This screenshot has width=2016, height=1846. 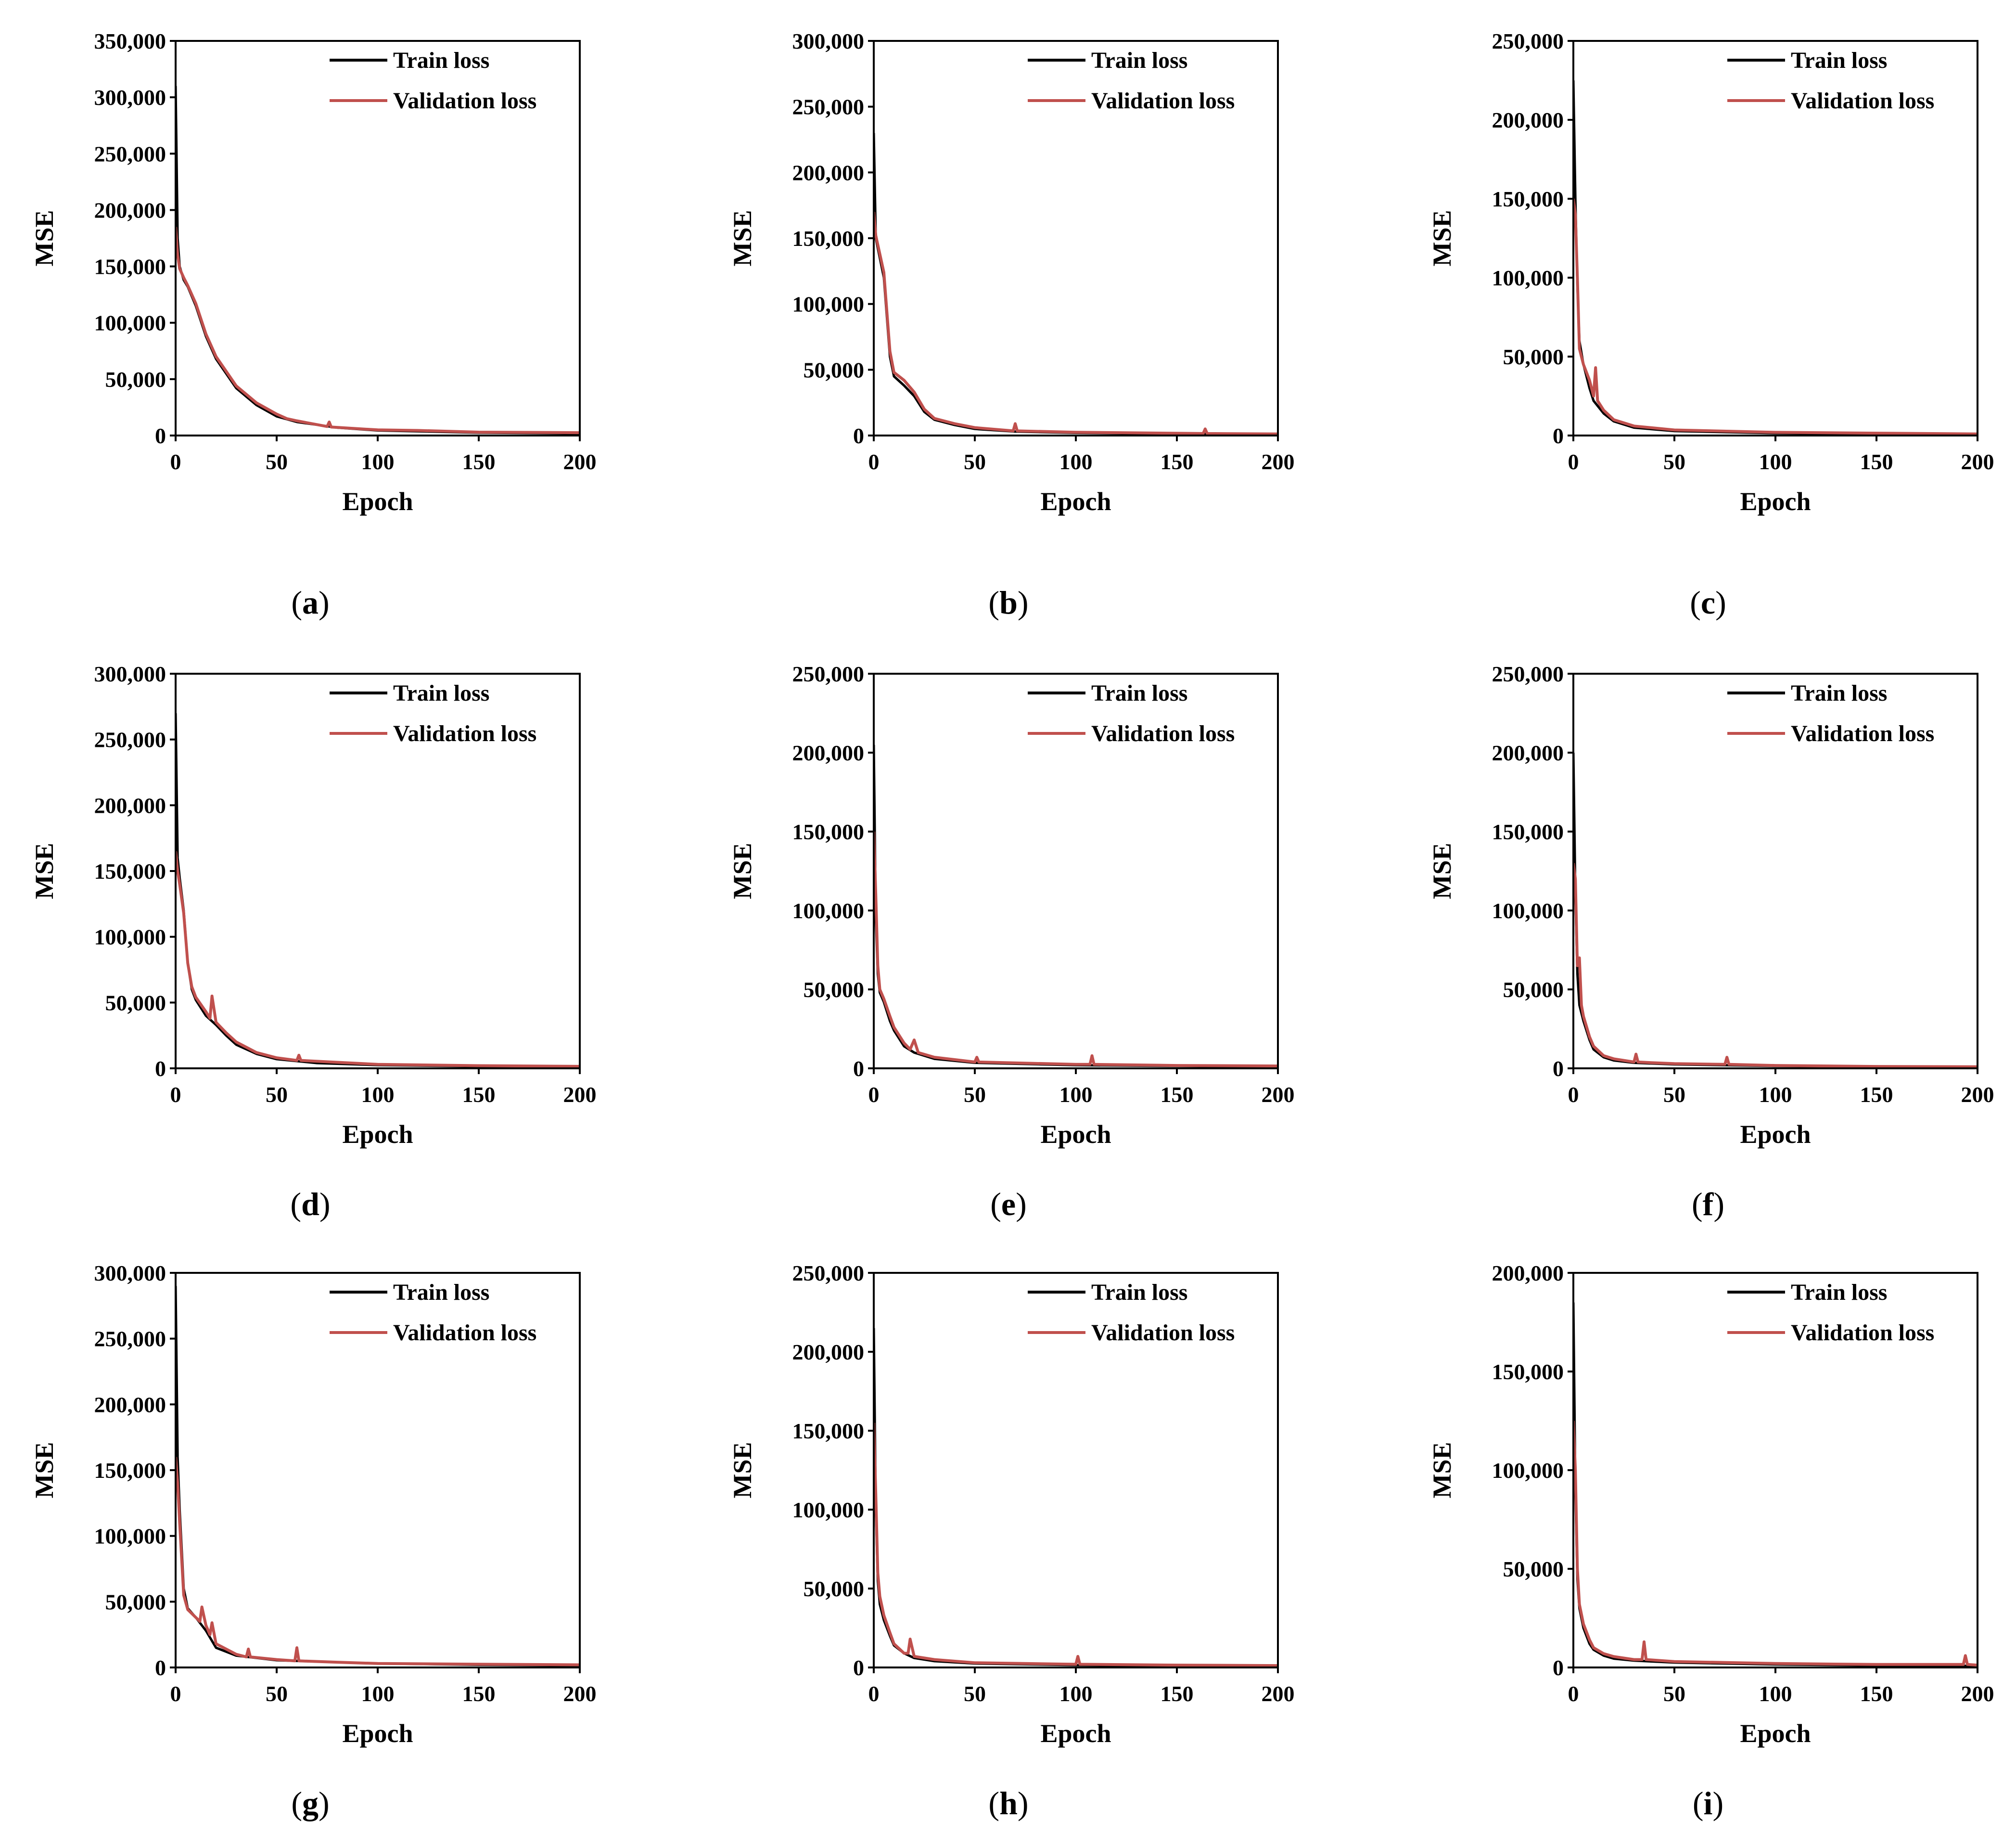 I want to click on panel-caption: (i), so click(x=1708, y=1803).